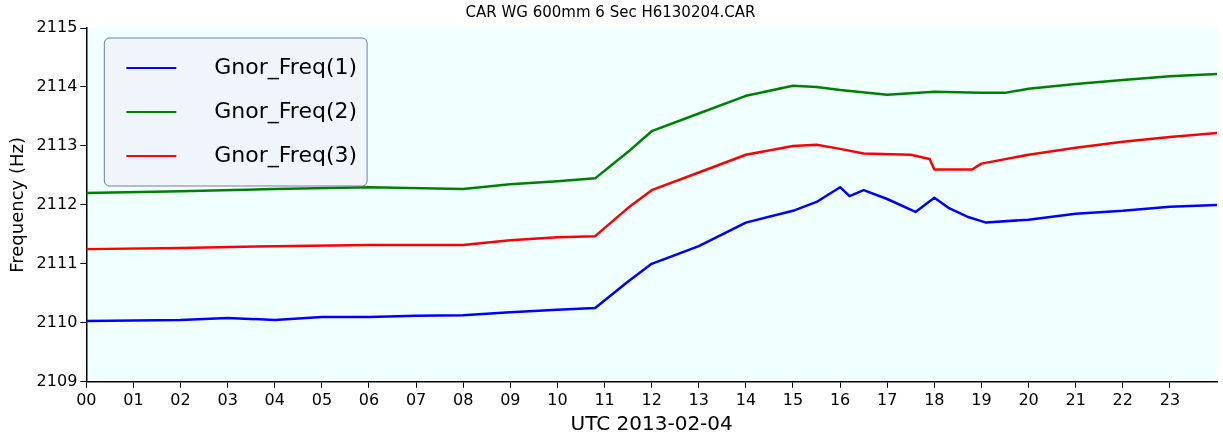 The height and width of the screenshot is (439, 1223). Describe the element at coordinates (57, 86) in the screenshot. I see `y-tick-label: 2114` at that location.